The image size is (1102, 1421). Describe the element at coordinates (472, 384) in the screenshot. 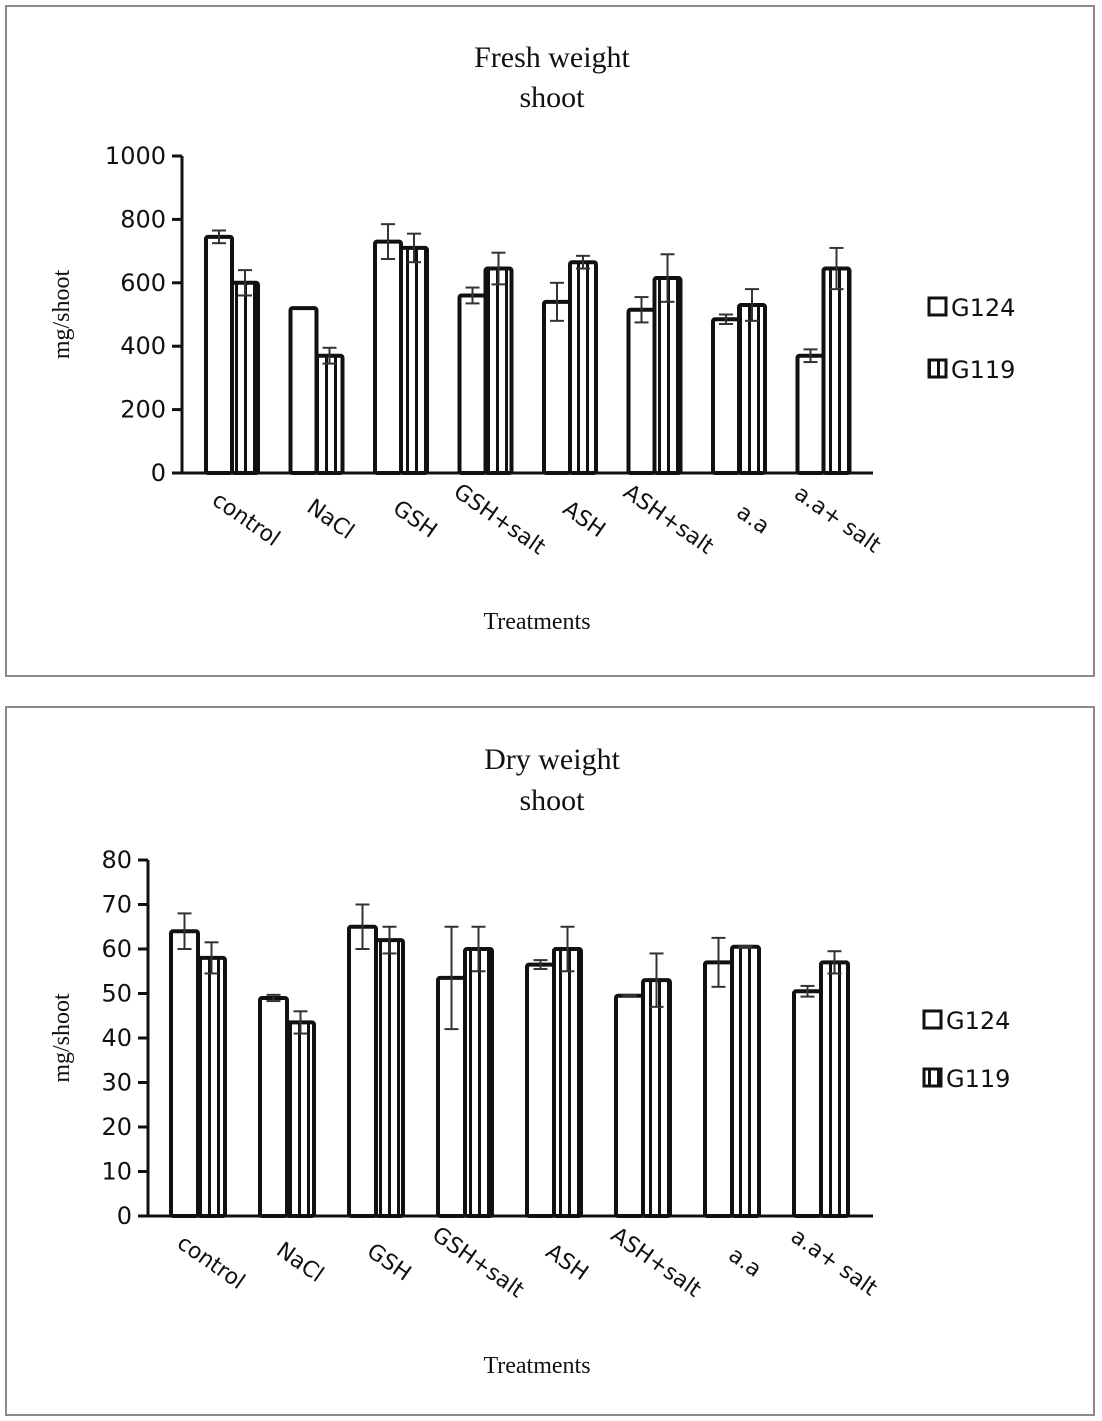

I see `bar-g124-gsh-salt` at that location.